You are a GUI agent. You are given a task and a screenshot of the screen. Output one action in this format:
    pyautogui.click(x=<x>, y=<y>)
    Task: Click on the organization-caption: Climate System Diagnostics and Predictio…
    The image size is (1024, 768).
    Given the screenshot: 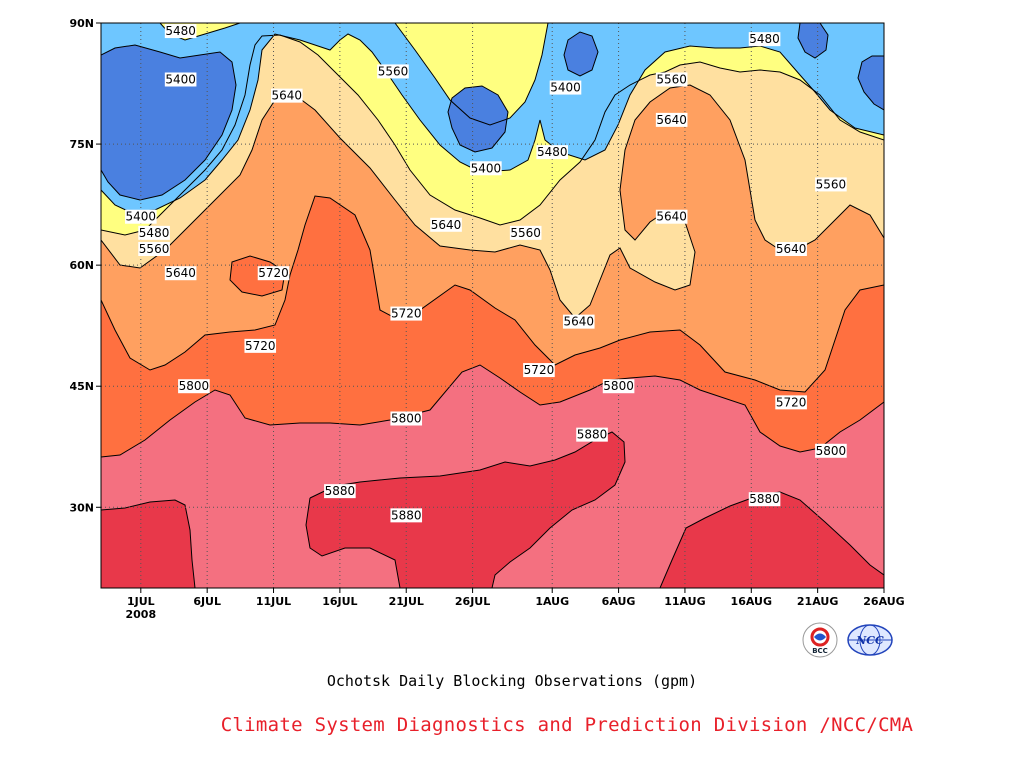 What is the action you would take?
    pyautogui.click(x=567, y=725)
    